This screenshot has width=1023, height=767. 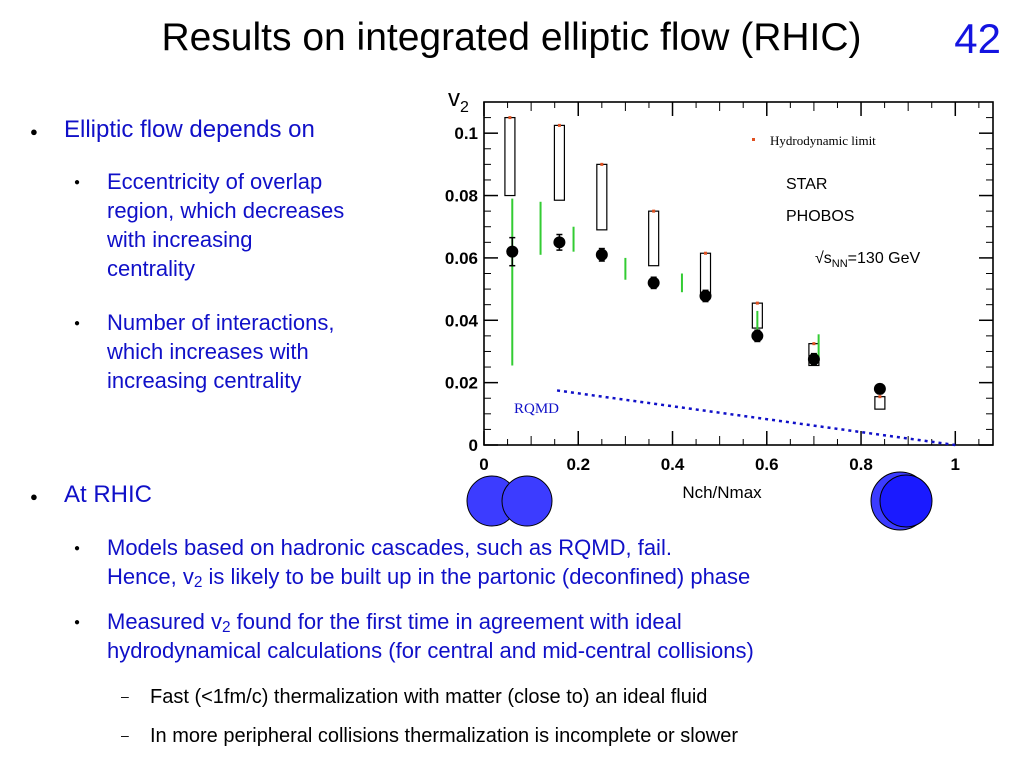 I want to click on energy-label: √sNN=130 GeV, so click(x=868, y=260).